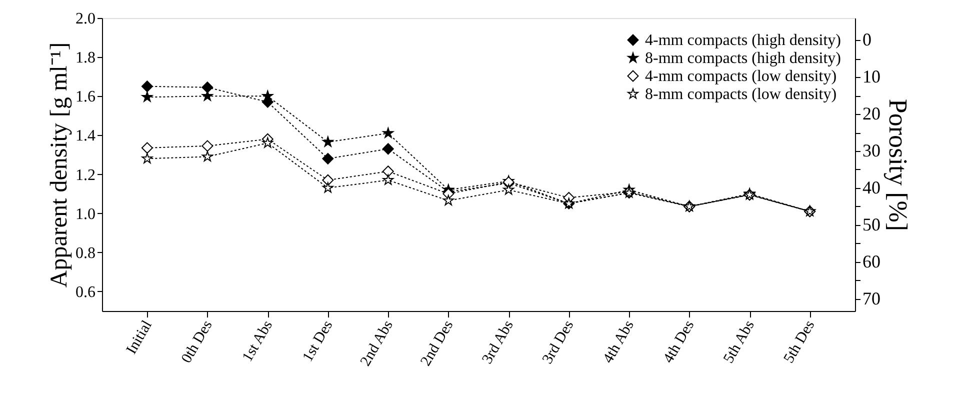 The image size is (954, 405). Describe the element at coordinates (86, 214) in the screenshot. I see `y-tick-label: 1.0` at that location.